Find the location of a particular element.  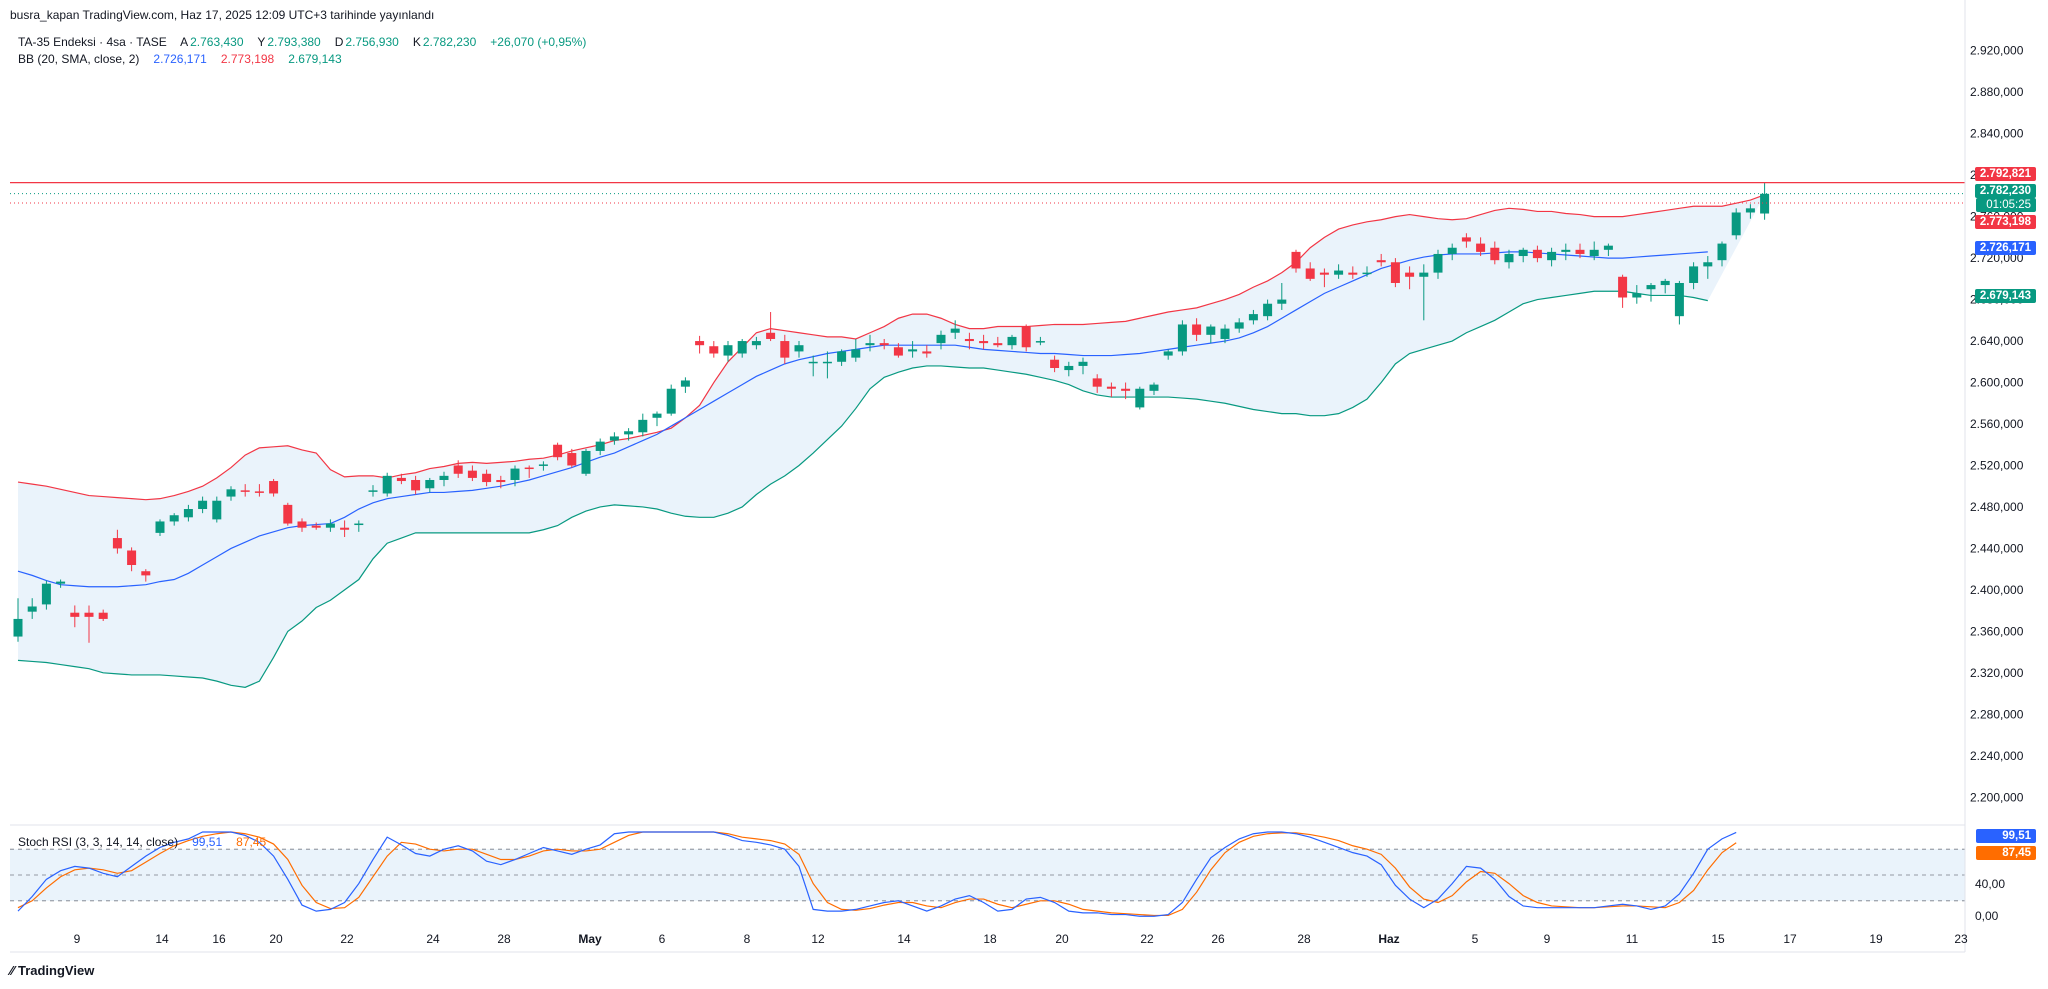

bb-basis-value: 2.726,171 is located at coordinates (180, 59).